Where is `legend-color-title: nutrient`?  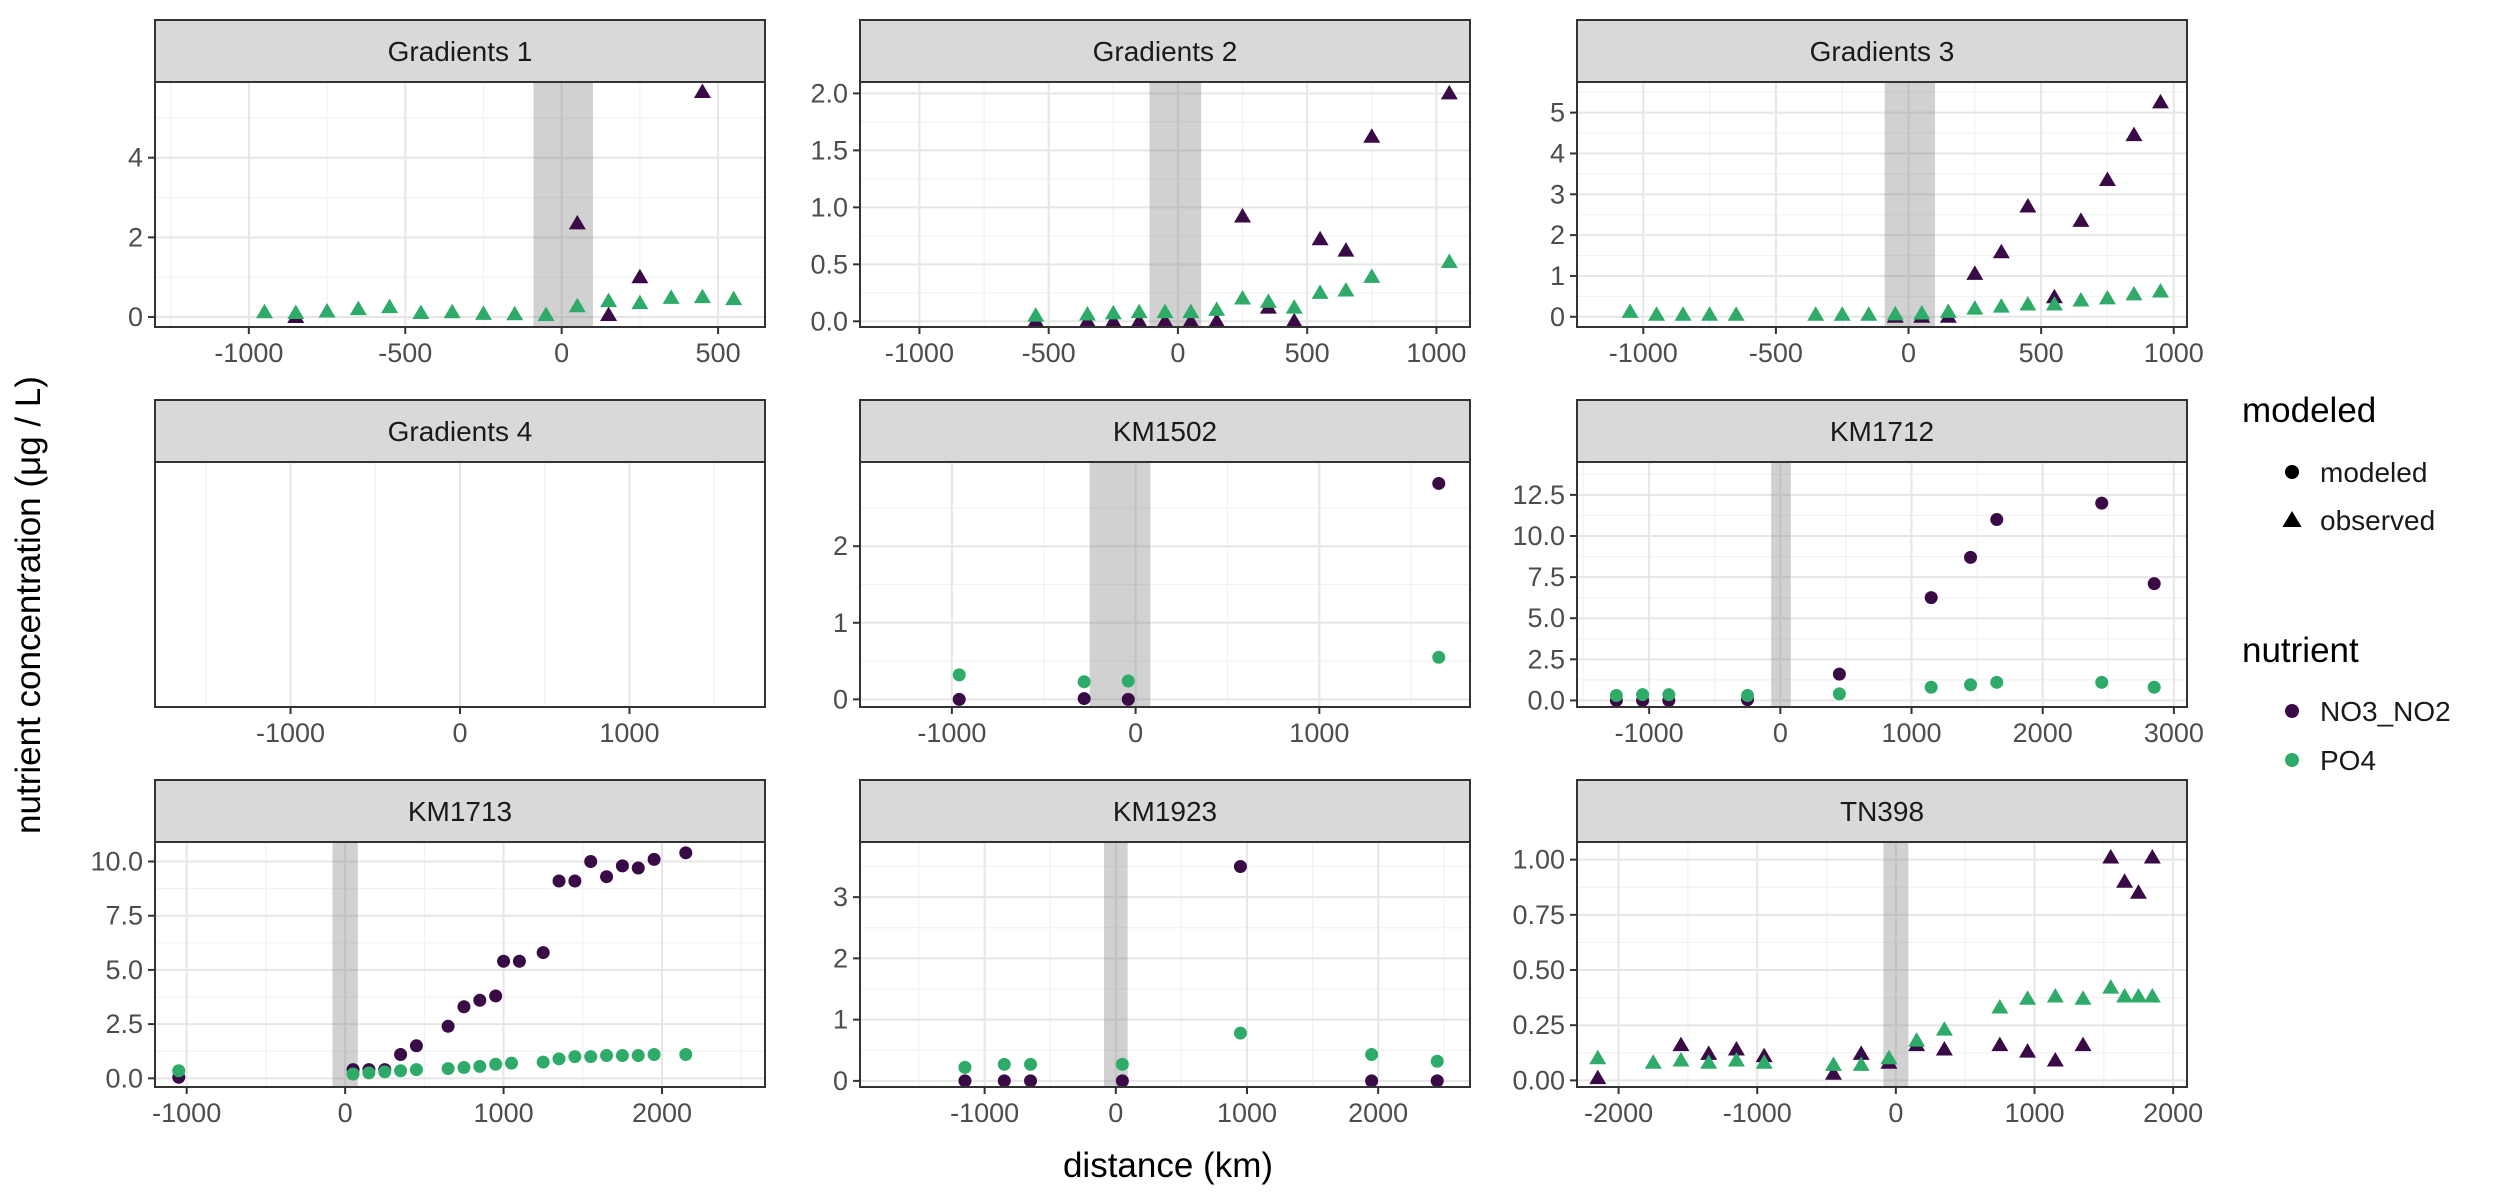 legend-color-title: nutrient is located at coordinates (2300, 650).